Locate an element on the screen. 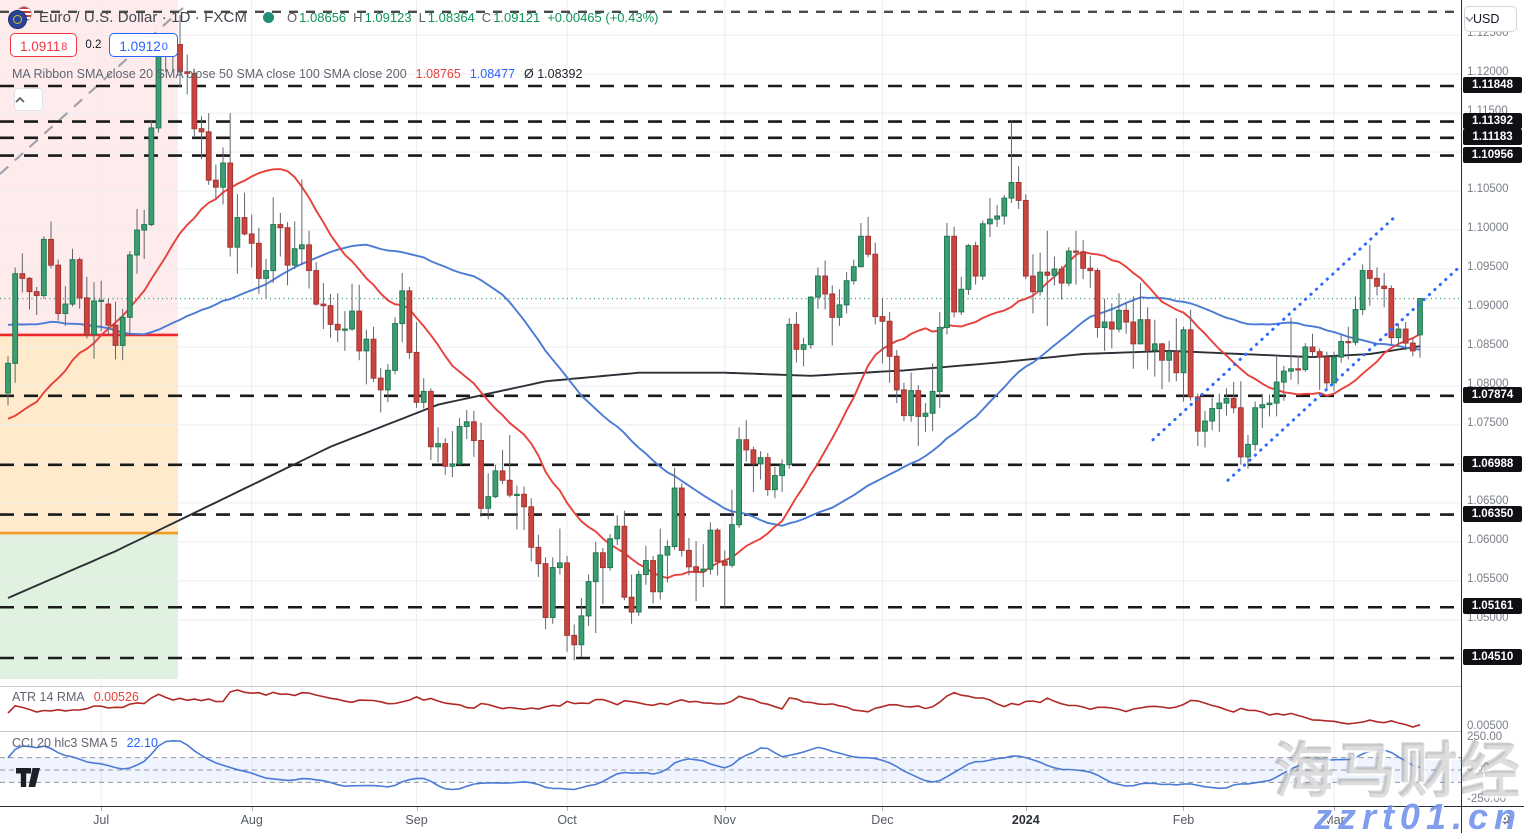 The width and height of the screenshot is (1524, 833). collapse-indicators-button is located at coordinates (28, 99).